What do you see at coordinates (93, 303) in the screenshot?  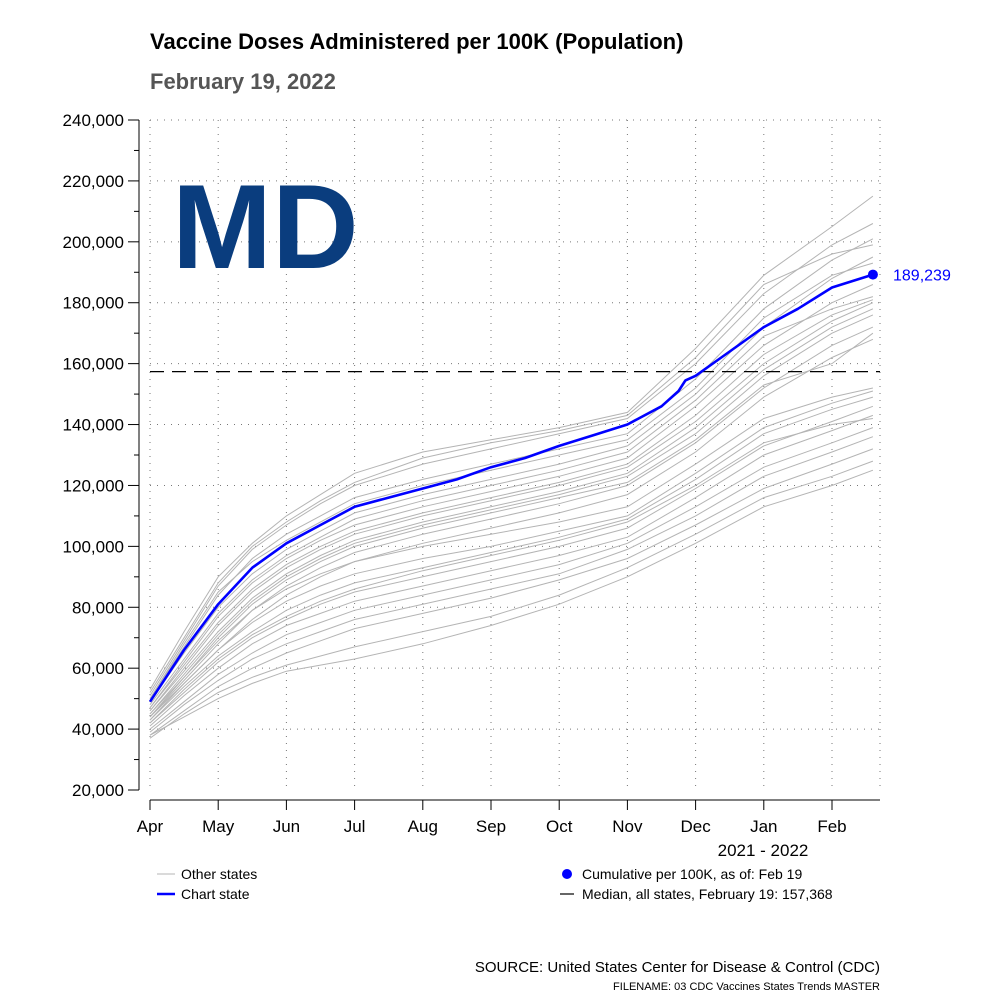 I see `y-tick-label: 180,000` at bounding box center [93, 303].